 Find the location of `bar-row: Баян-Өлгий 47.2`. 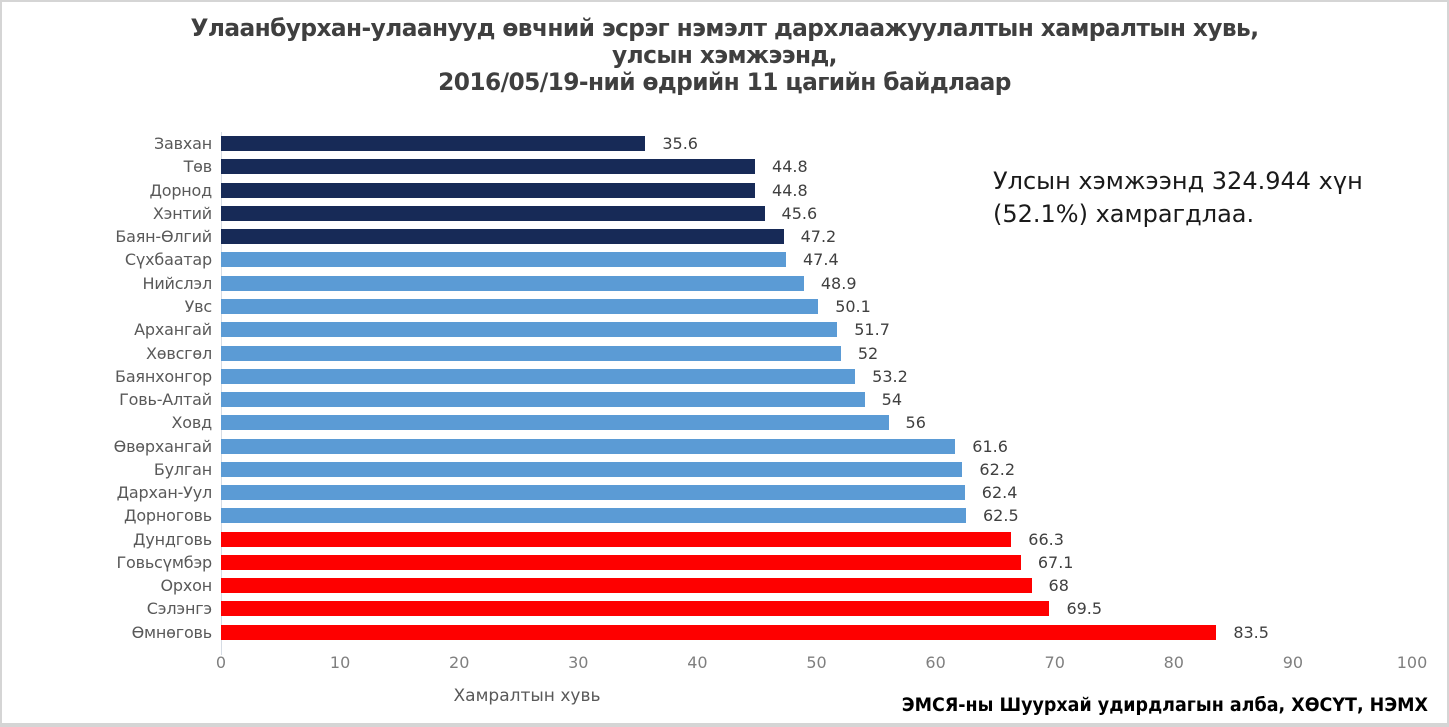

bar-row: Баян-Өлгий 47.2 is located at coordinates (707, 236).